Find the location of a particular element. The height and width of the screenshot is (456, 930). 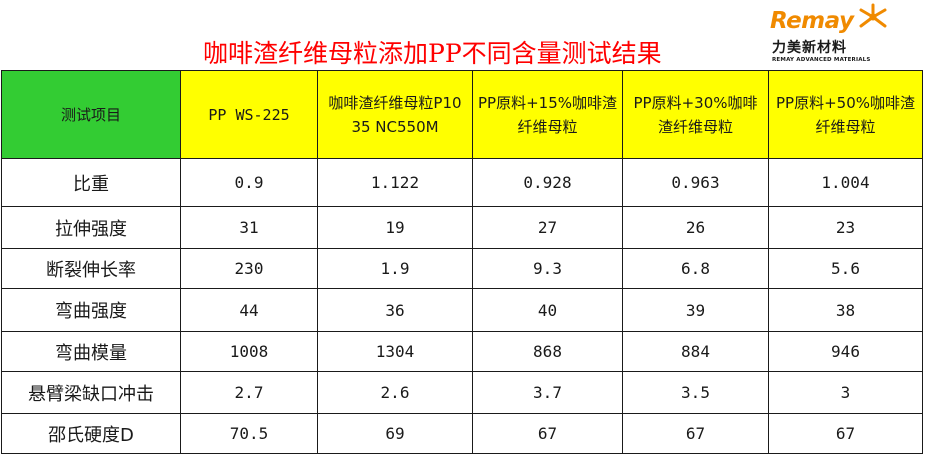

table-cell: 0.928 is located at coordinates (547, 182).